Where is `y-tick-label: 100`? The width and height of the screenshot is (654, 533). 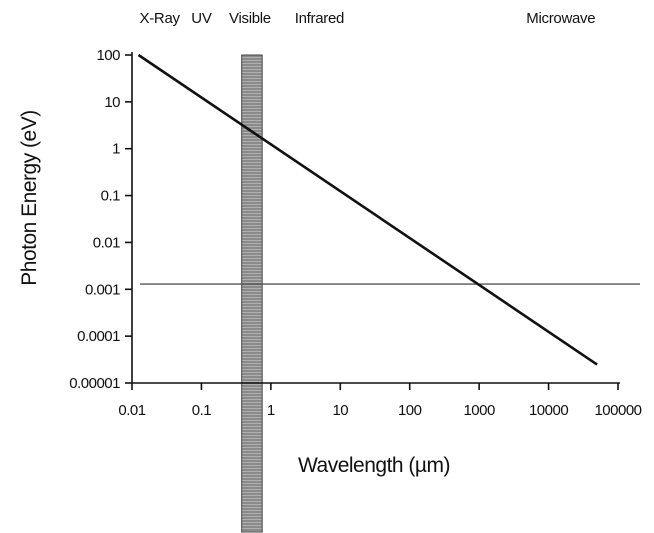
y-tick-label: 100 is located at coordinates (108, 55).